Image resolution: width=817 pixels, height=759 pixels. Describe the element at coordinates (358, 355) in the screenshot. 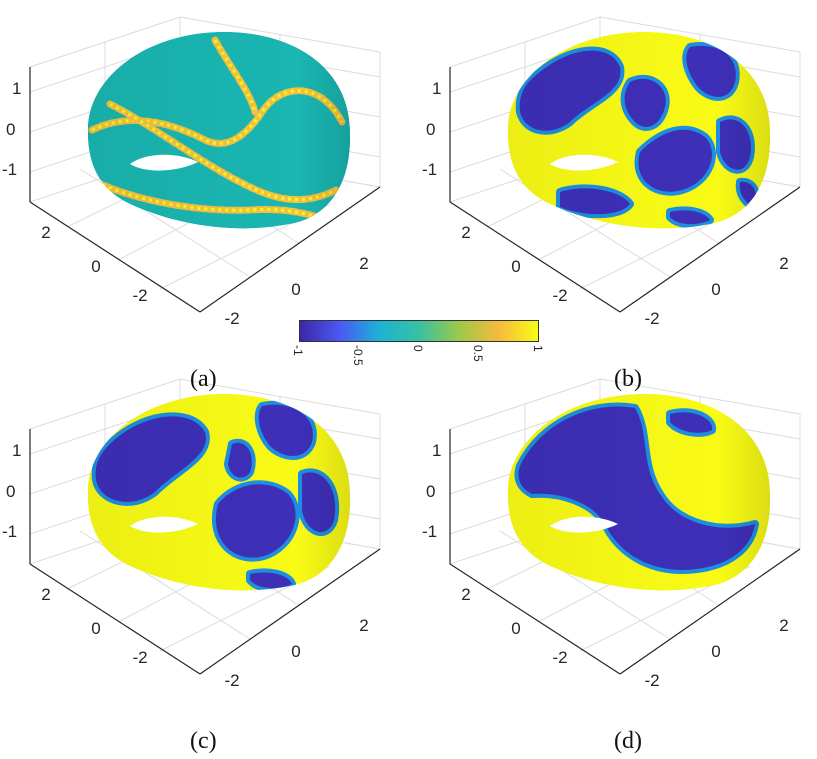

I see `colorbar-tick: -0.5` at that location.